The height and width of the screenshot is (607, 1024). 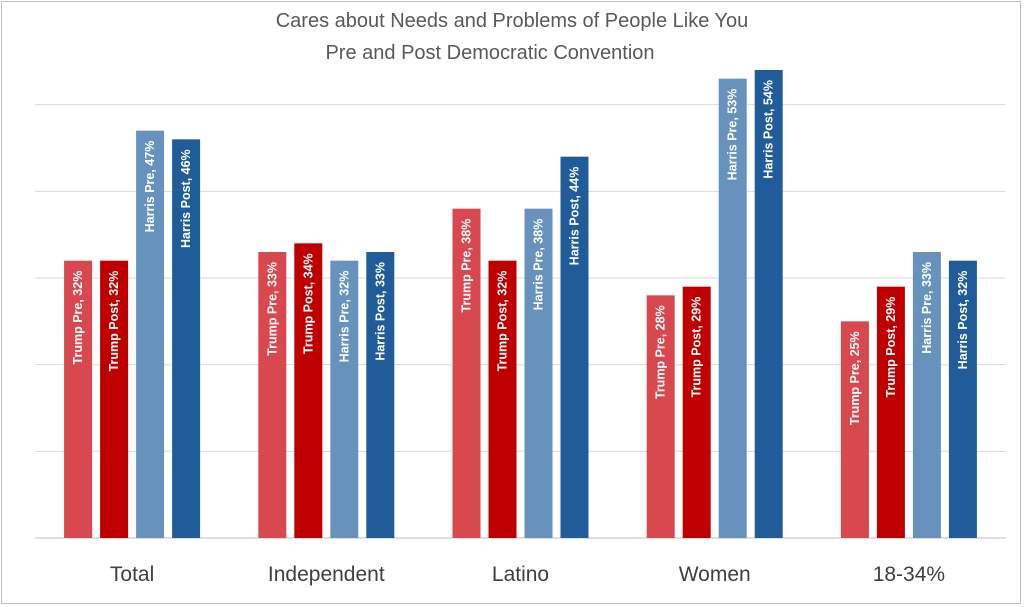 I want to click on category-axis: Total Independent Latino Women 18-34%, so click(x=527, y=574).